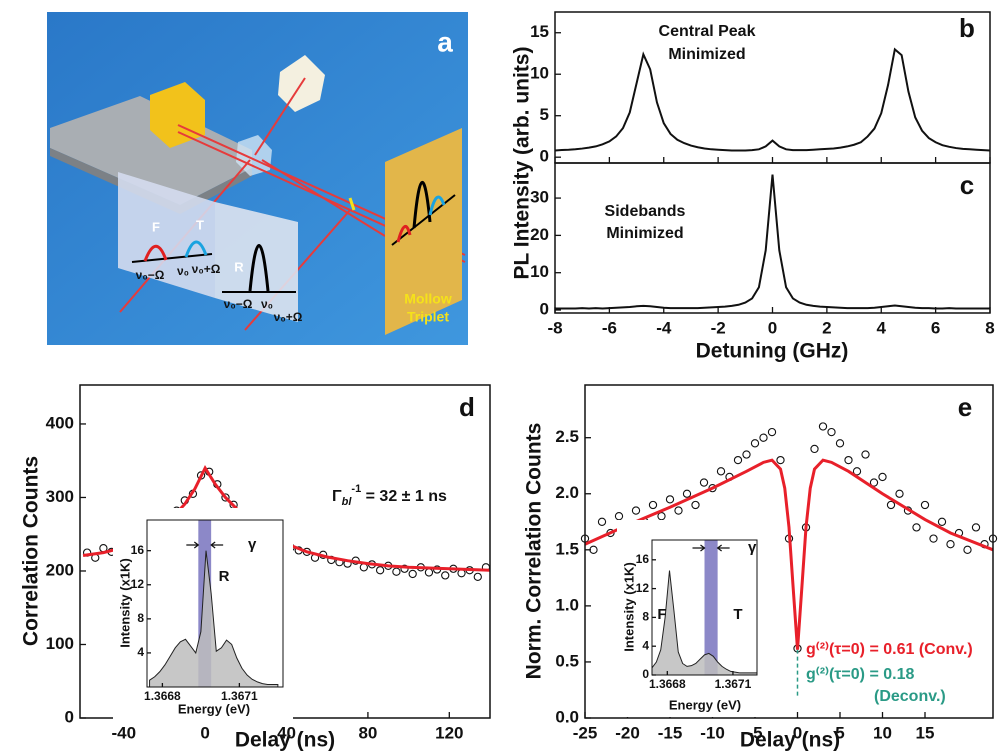 The image size is (1000, 752). Describe the element at coordinates (367, 732) in the screenshot. I see `x-tick-label: 80` at that location.